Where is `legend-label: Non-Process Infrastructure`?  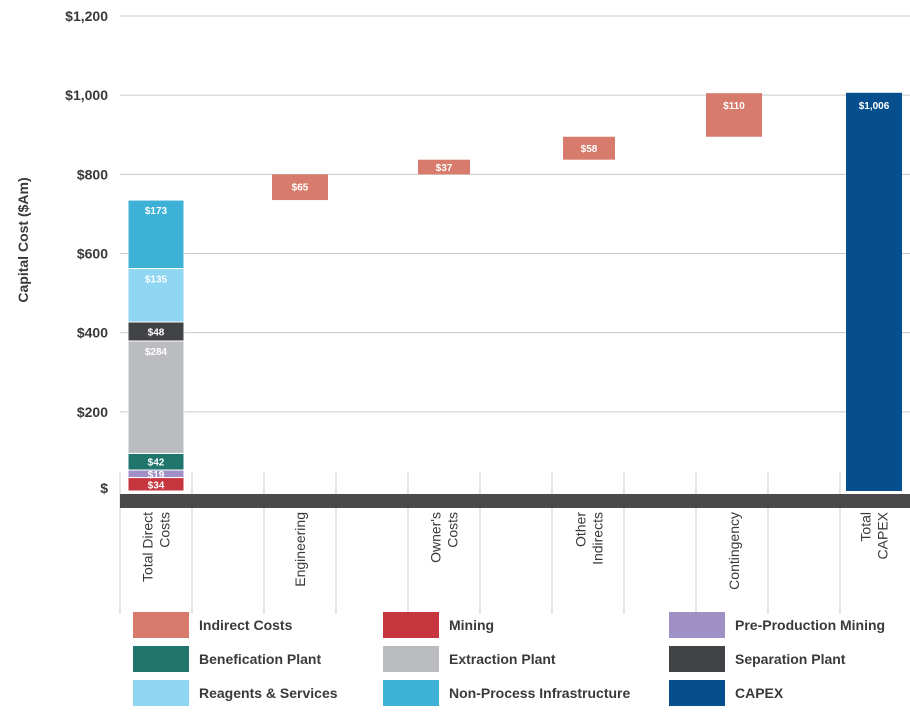 legend-label: Non-Process Infrastructure is located at coordinates (539, 693).